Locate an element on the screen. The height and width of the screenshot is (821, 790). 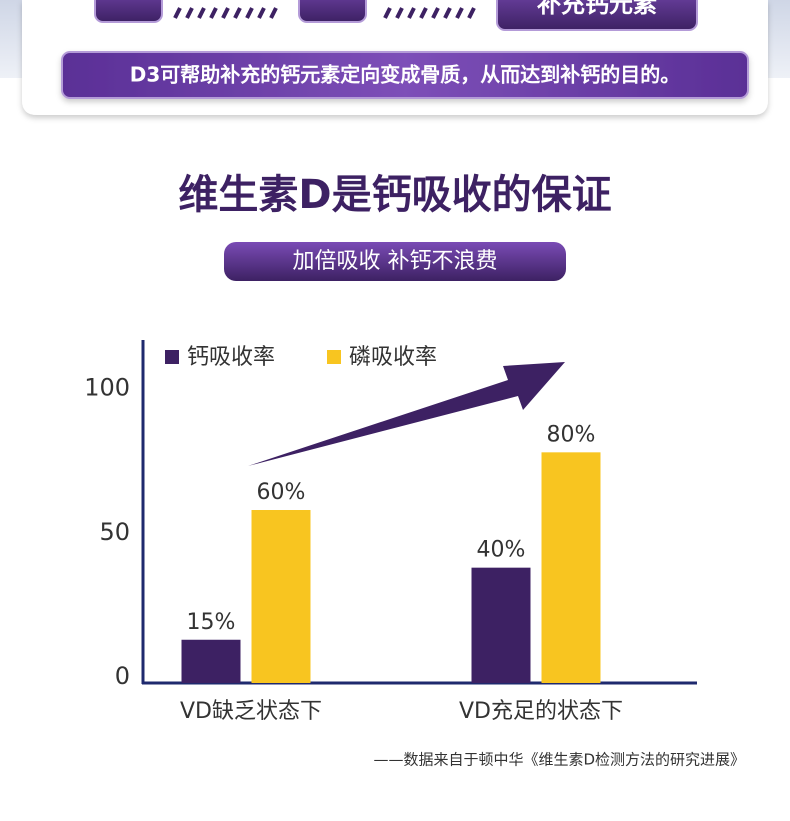
value-label: 60% is located at coordinates (281, 492).